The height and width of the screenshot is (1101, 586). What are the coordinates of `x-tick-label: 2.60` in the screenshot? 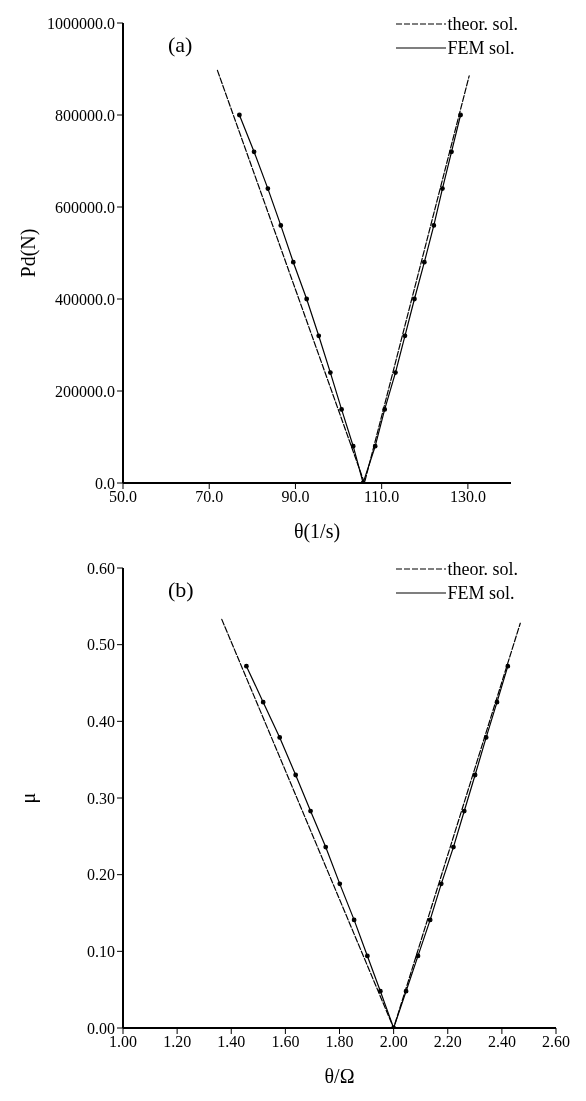 It's located at (556, 1042).